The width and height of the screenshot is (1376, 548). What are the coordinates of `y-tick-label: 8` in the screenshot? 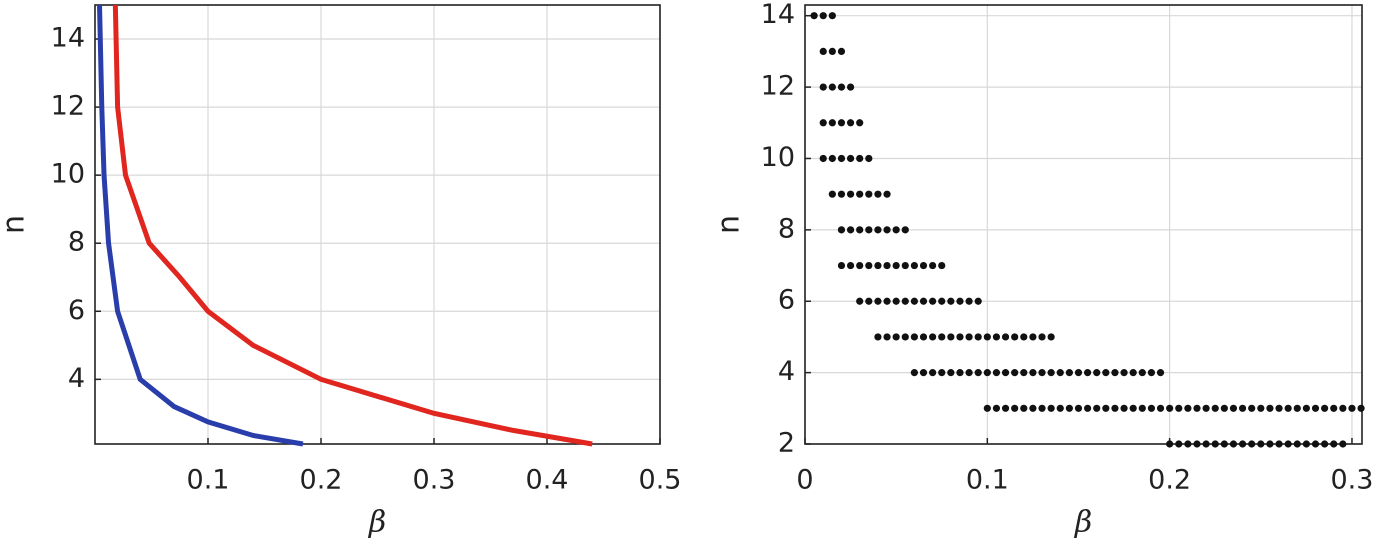 It's located at (76, 242).